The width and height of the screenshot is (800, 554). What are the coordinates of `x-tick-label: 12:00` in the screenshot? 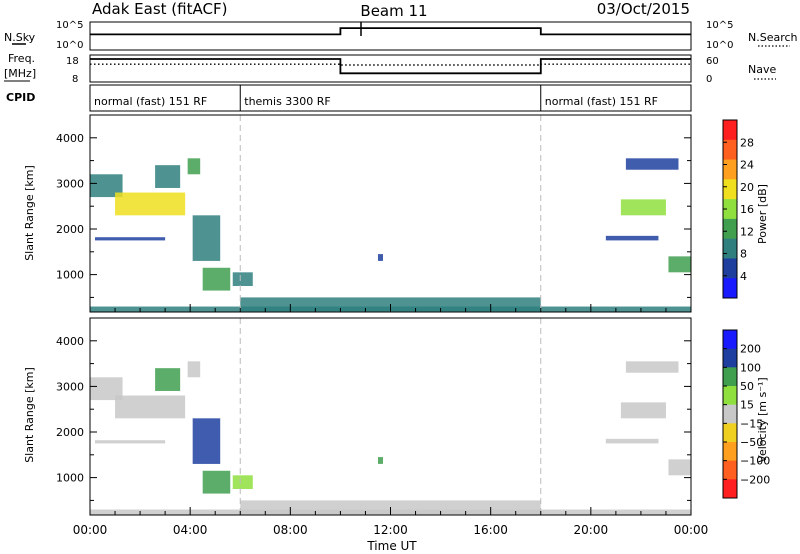 It's located at (390, 530).